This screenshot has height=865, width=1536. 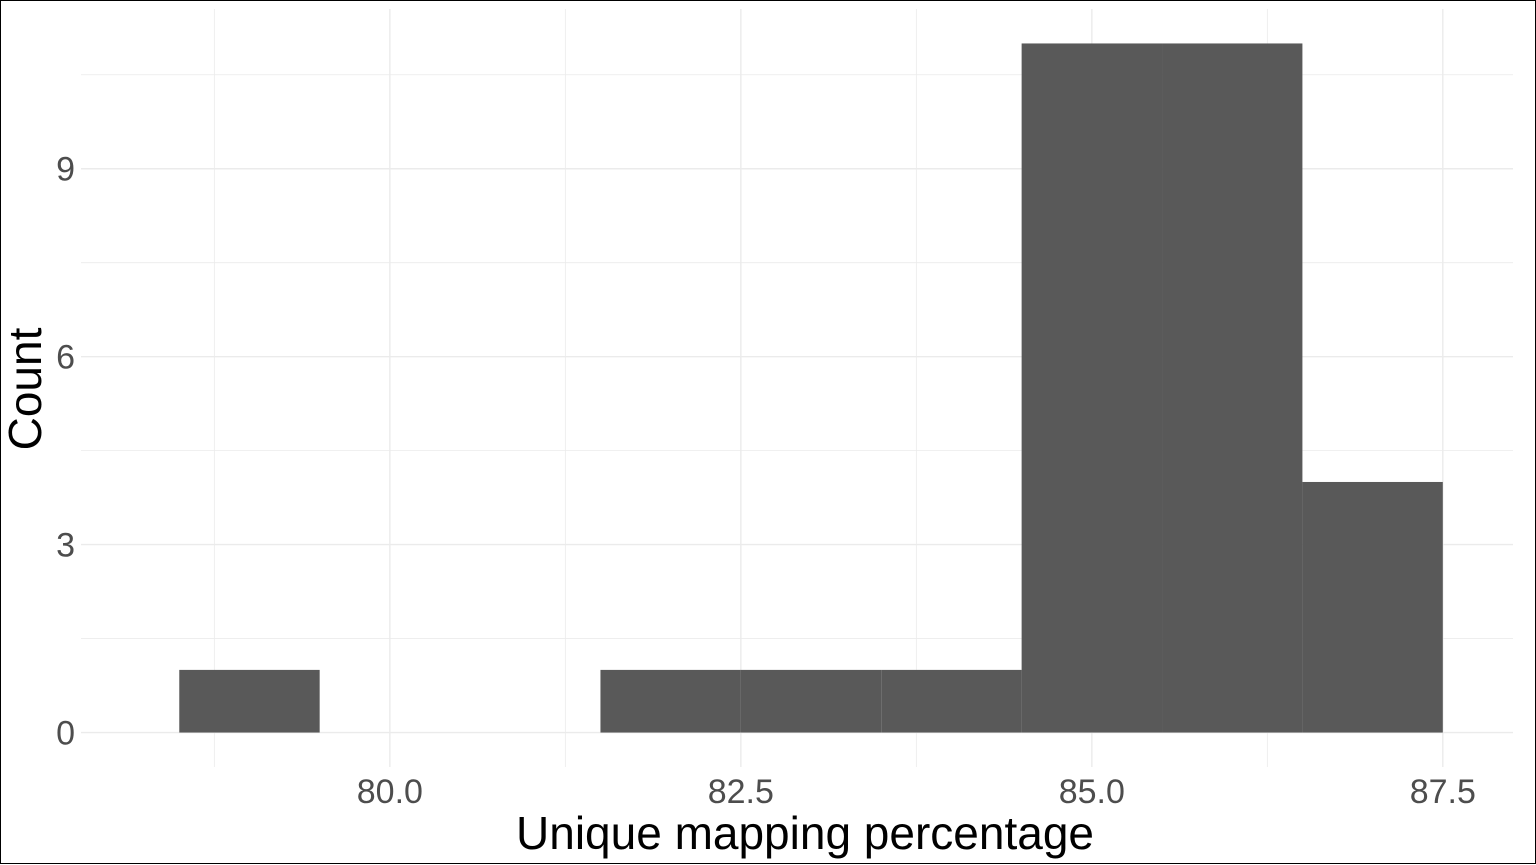 What do you see at coordinates (390, 792) in the screenshot?
I see `x-tick-label: 80.0` at bounding box center [390, 792].